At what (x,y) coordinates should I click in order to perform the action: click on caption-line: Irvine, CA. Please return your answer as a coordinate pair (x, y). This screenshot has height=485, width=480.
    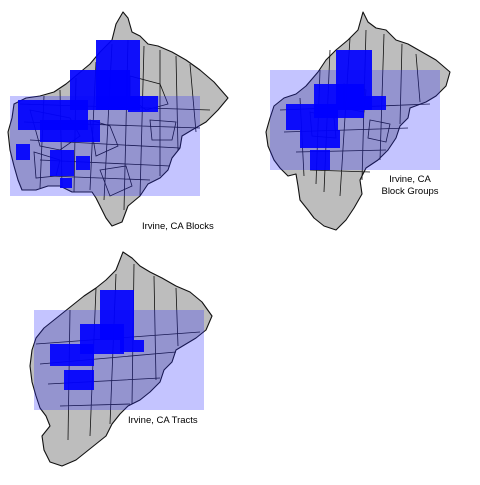
    Looking at the image, I should click on (410, 179).